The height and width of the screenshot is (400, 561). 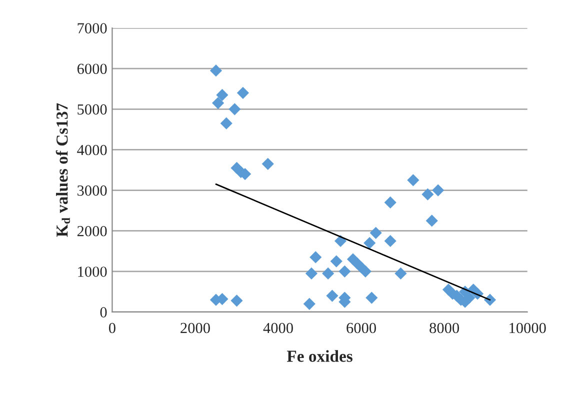 I want to click on y-axis-title: K$_{d}$ values of Cs137, so click(x=63, y=170).